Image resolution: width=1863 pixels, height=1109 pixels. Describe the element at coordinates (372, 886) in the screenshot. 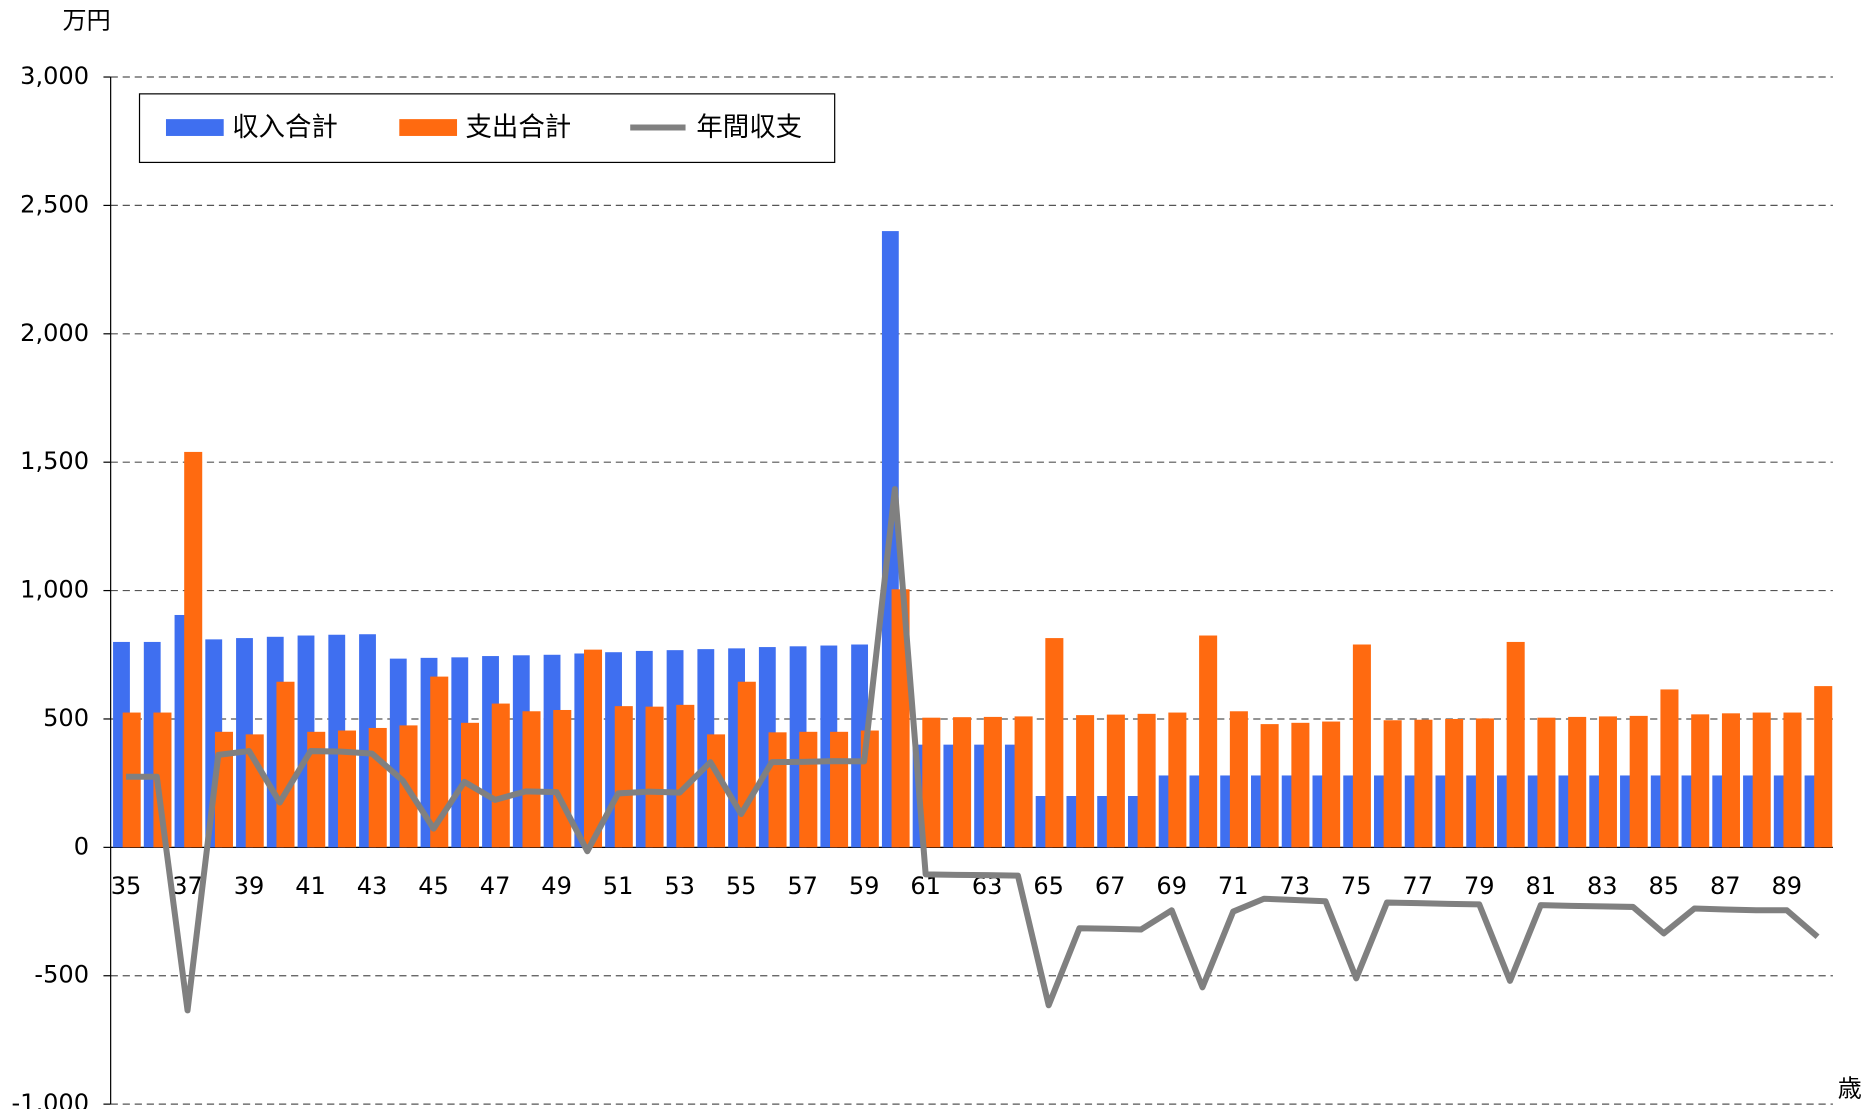

I see `x-tick-label: 43` at that location.